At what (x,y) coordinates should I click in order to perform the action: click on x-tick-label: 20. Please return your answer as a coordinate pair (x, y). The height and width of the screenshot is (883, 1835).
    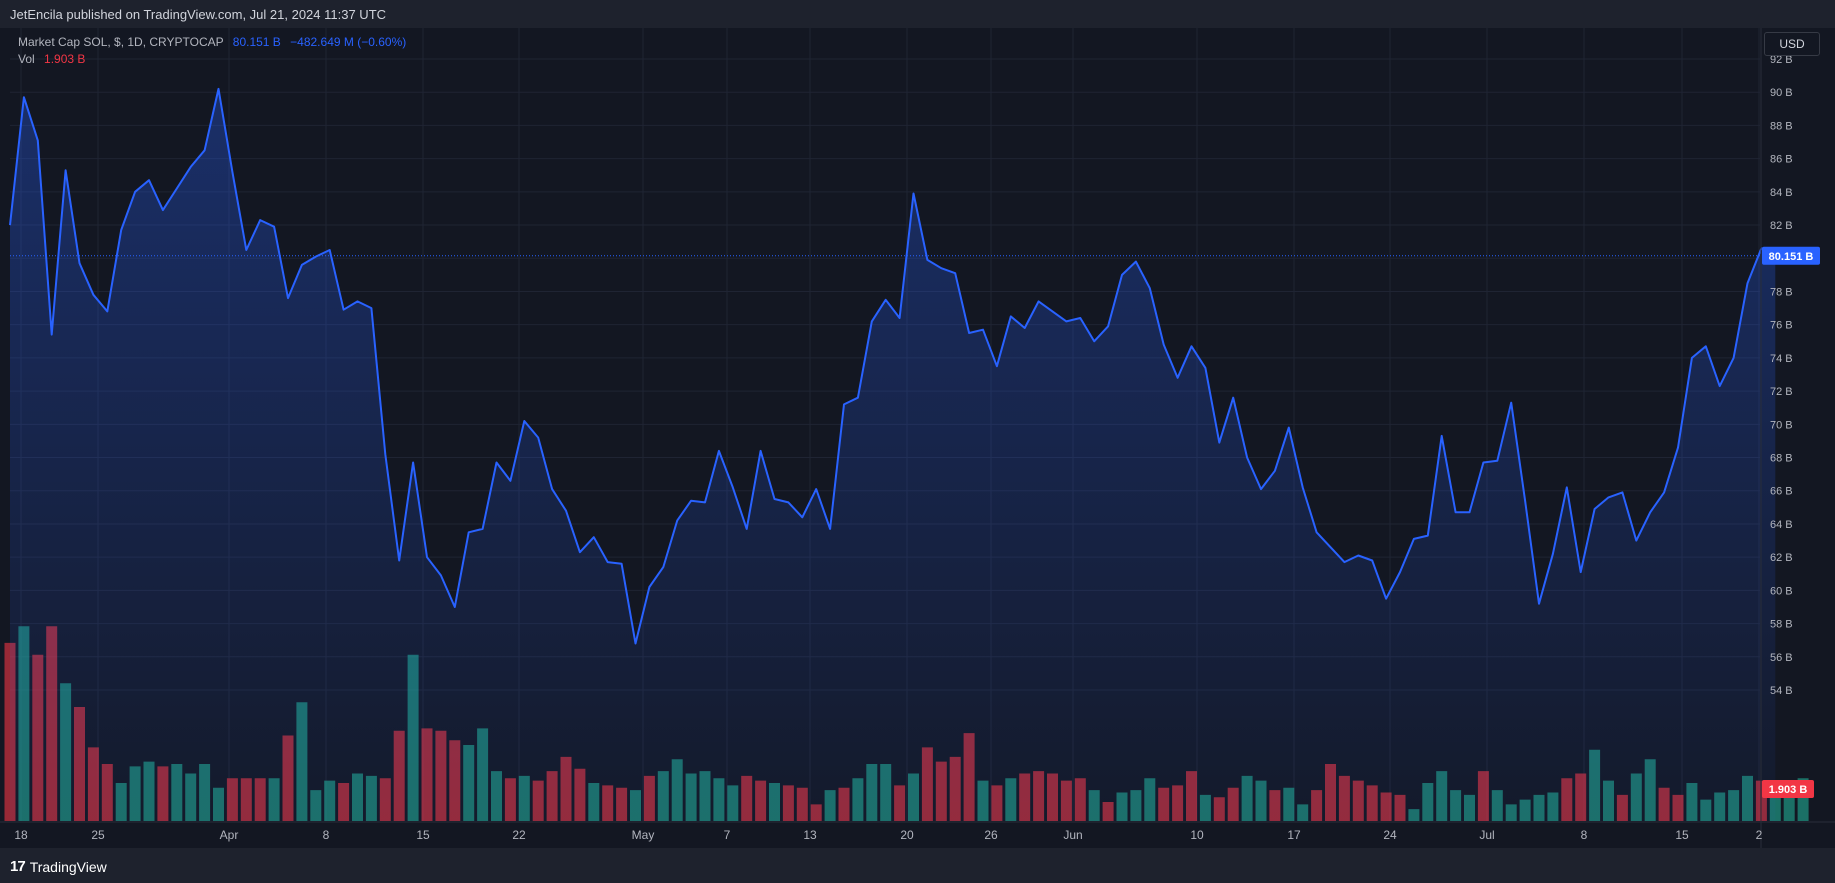
    Looking at the image, I should click on (907, 835).